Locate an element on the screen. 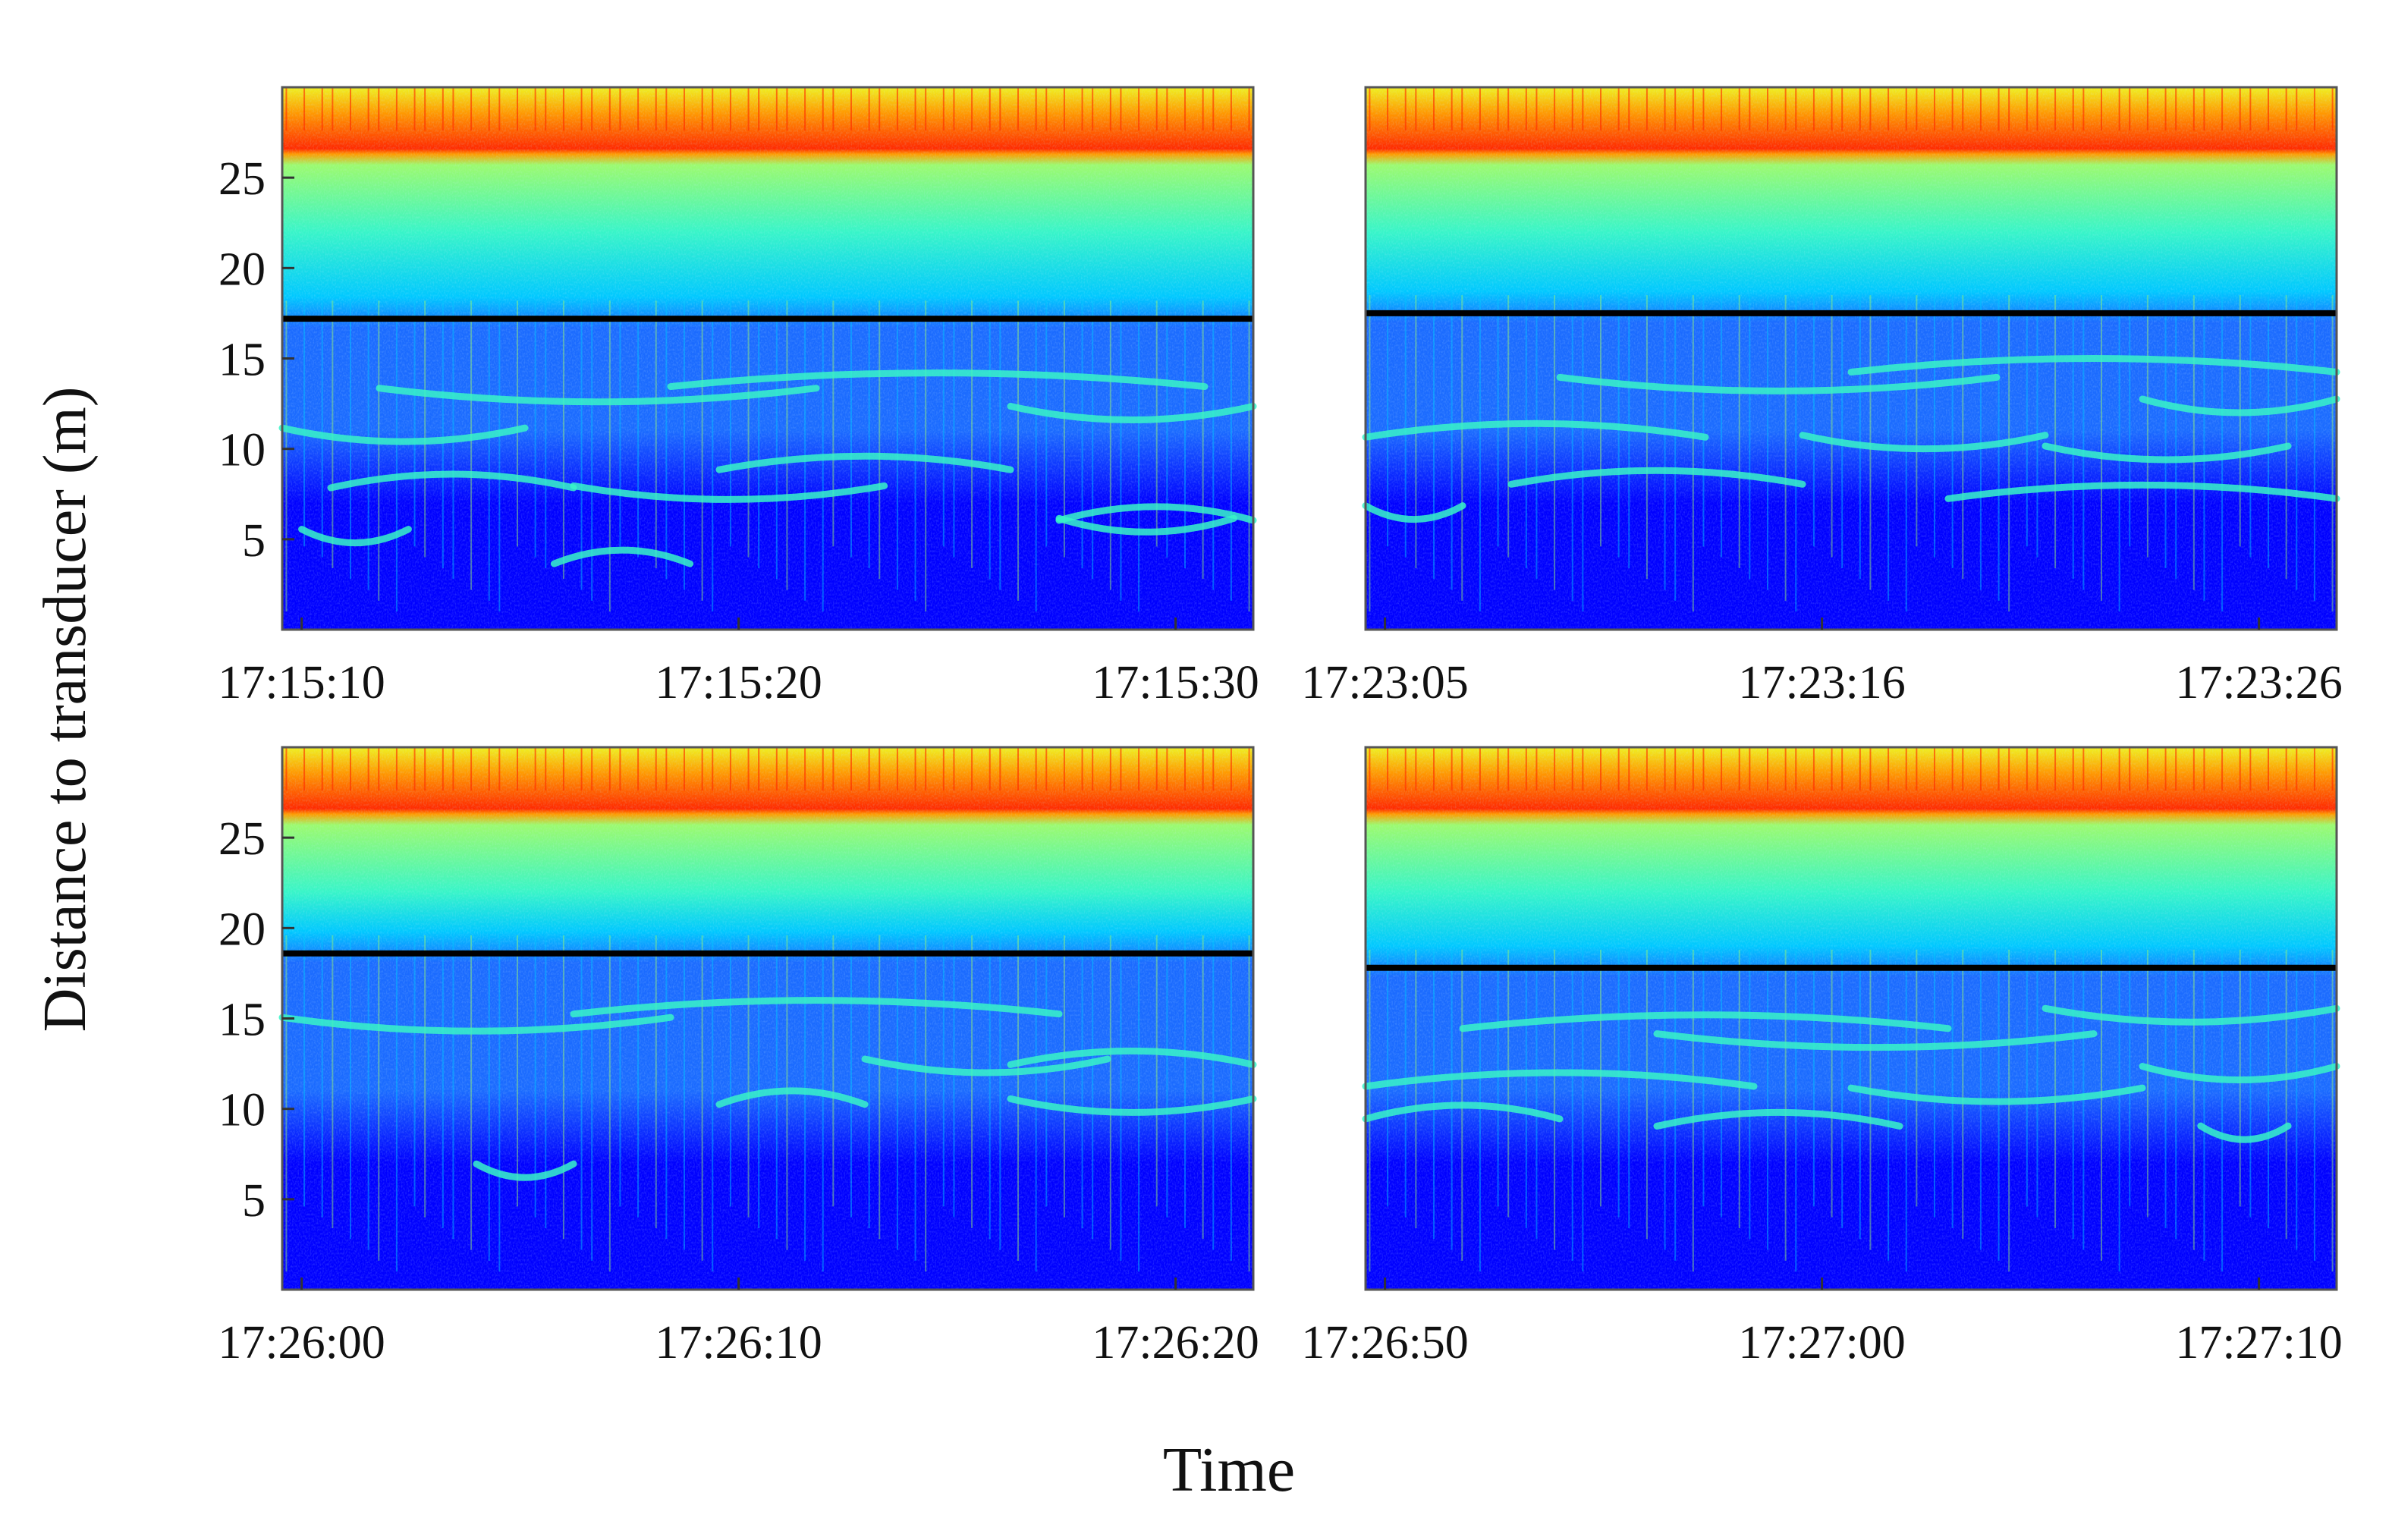  x-tick-label: 17:15:30 is located at coordinates (1175, 683).